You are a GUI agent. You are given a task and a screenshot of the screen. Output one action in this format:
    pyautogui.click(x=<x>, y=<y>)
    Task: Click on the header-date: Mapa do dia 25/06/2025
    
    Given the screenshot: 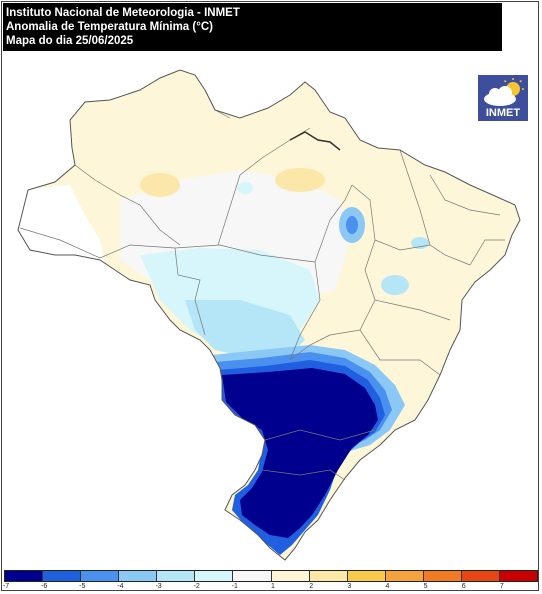 What is the action you would take?
    pyautogui.click(x=70, y=41)
    